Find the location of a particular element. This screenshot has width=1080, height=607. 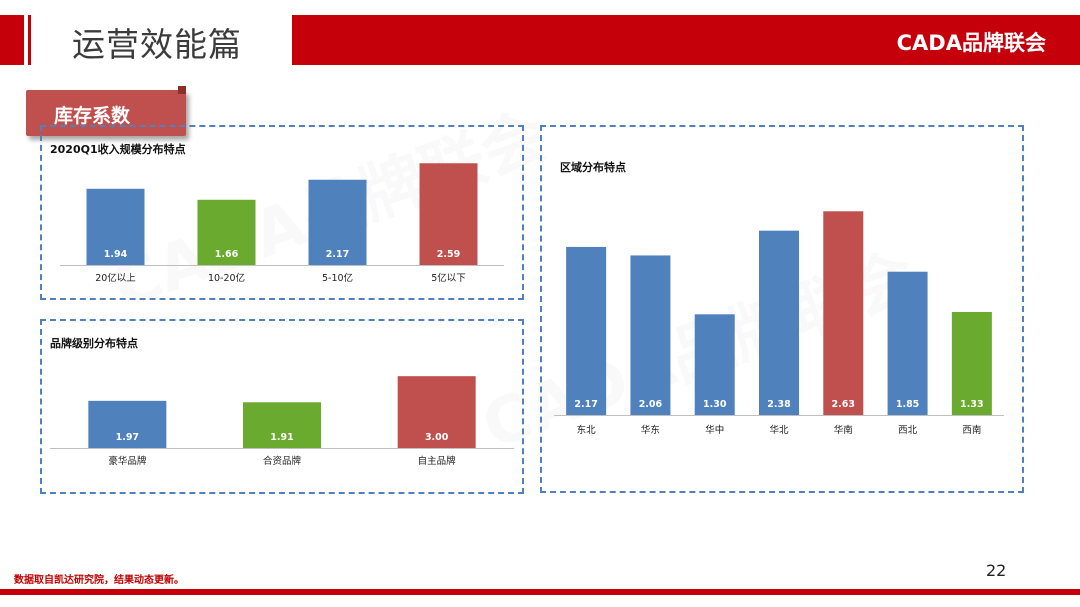

data-label-3: 2.38 is located at coordinates (779, 404).